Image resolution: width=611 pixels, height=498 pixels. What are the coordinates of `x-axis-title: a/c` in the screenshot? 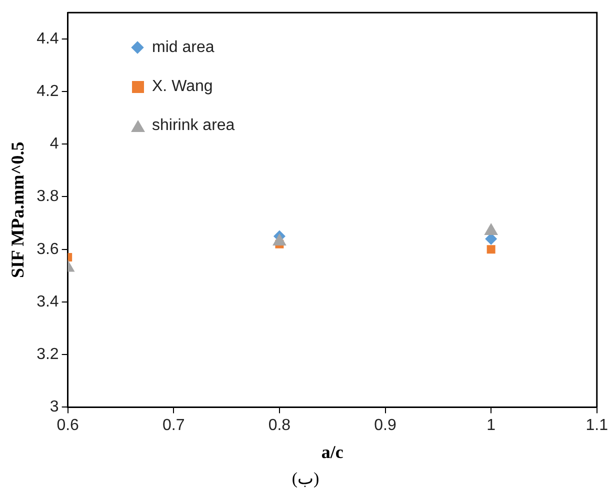 It's located at (332, 452).